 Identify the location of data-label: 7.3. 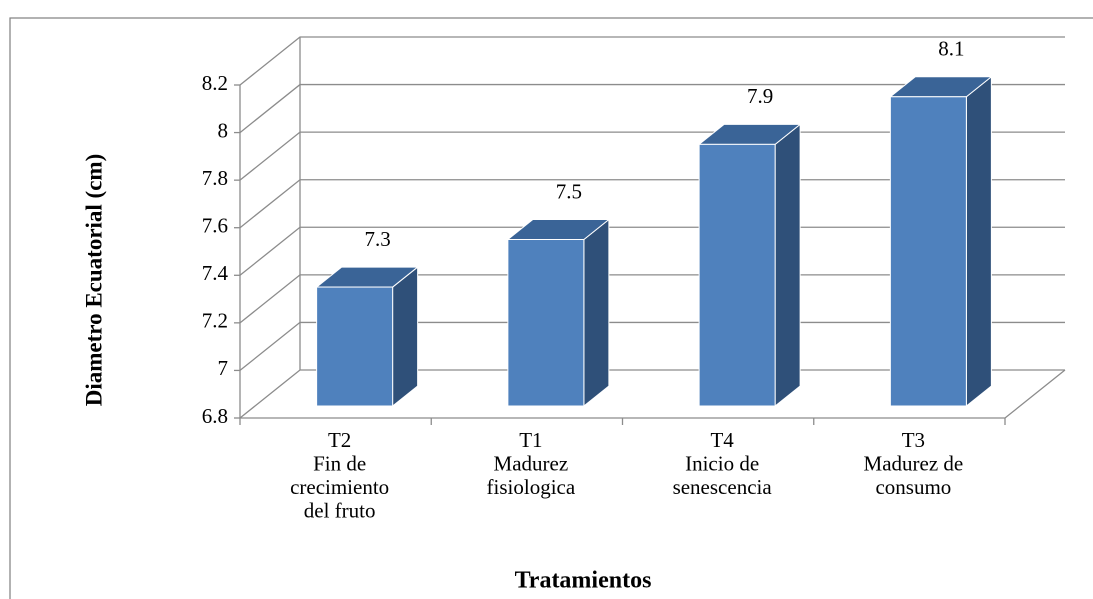
(378, 239).